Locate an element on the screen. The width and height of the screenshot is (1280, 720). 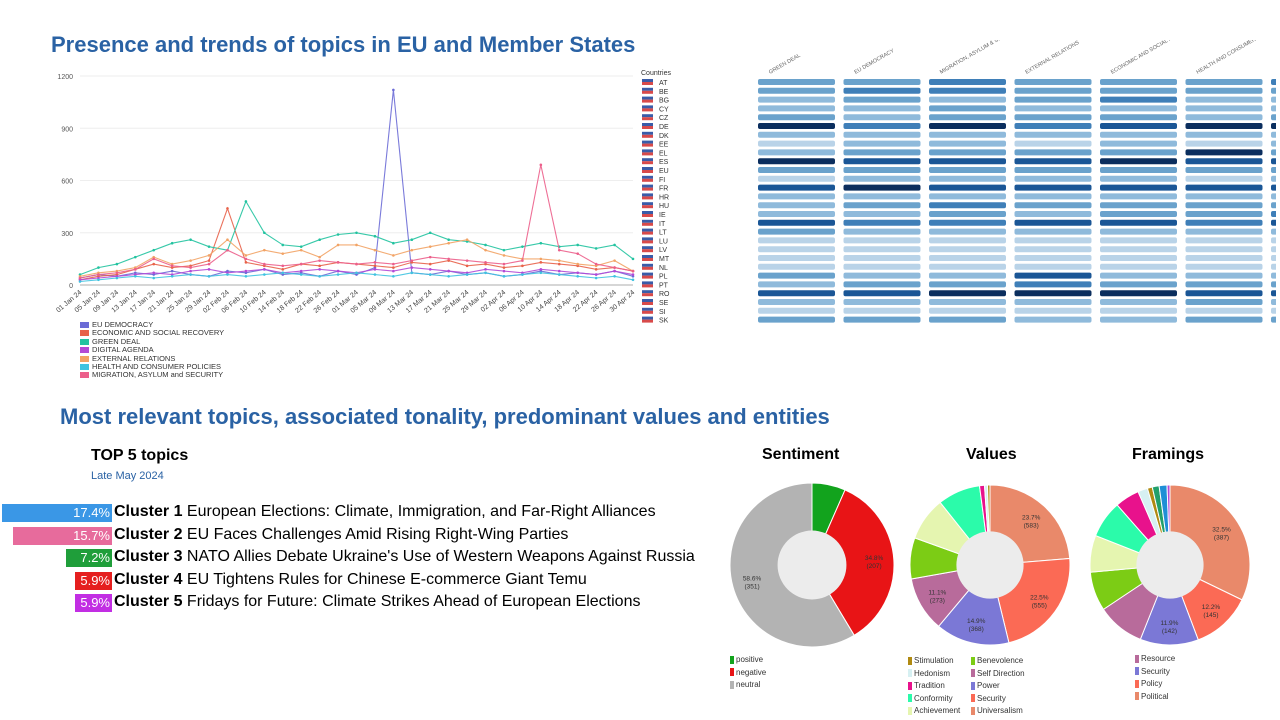
legend-label: positive is located at coordinates (750, 659).